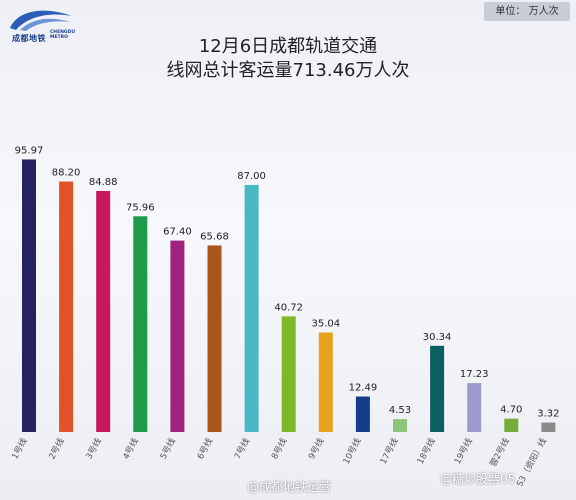 This screenshot has width=576, height=500. I want to click on x-tick-label-10: 10号线, so click(352, 451).